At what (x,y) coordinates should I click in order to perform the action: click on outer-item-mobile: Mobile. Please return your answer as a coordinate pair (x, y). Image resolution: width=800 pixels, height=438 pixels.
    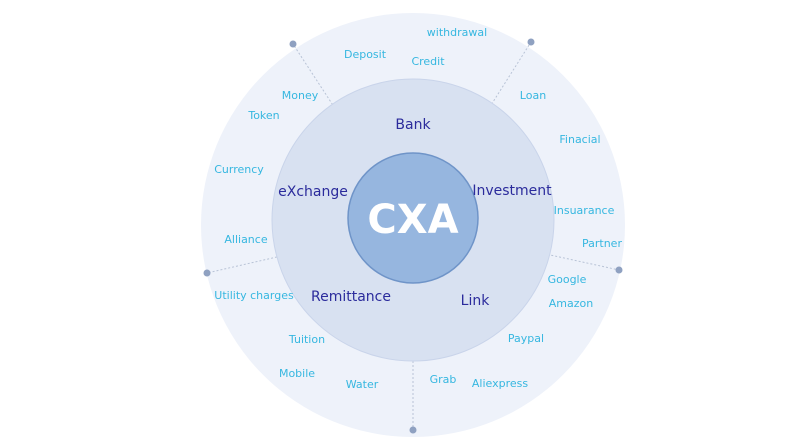
    Looking at the image, I should click on (297, 373).